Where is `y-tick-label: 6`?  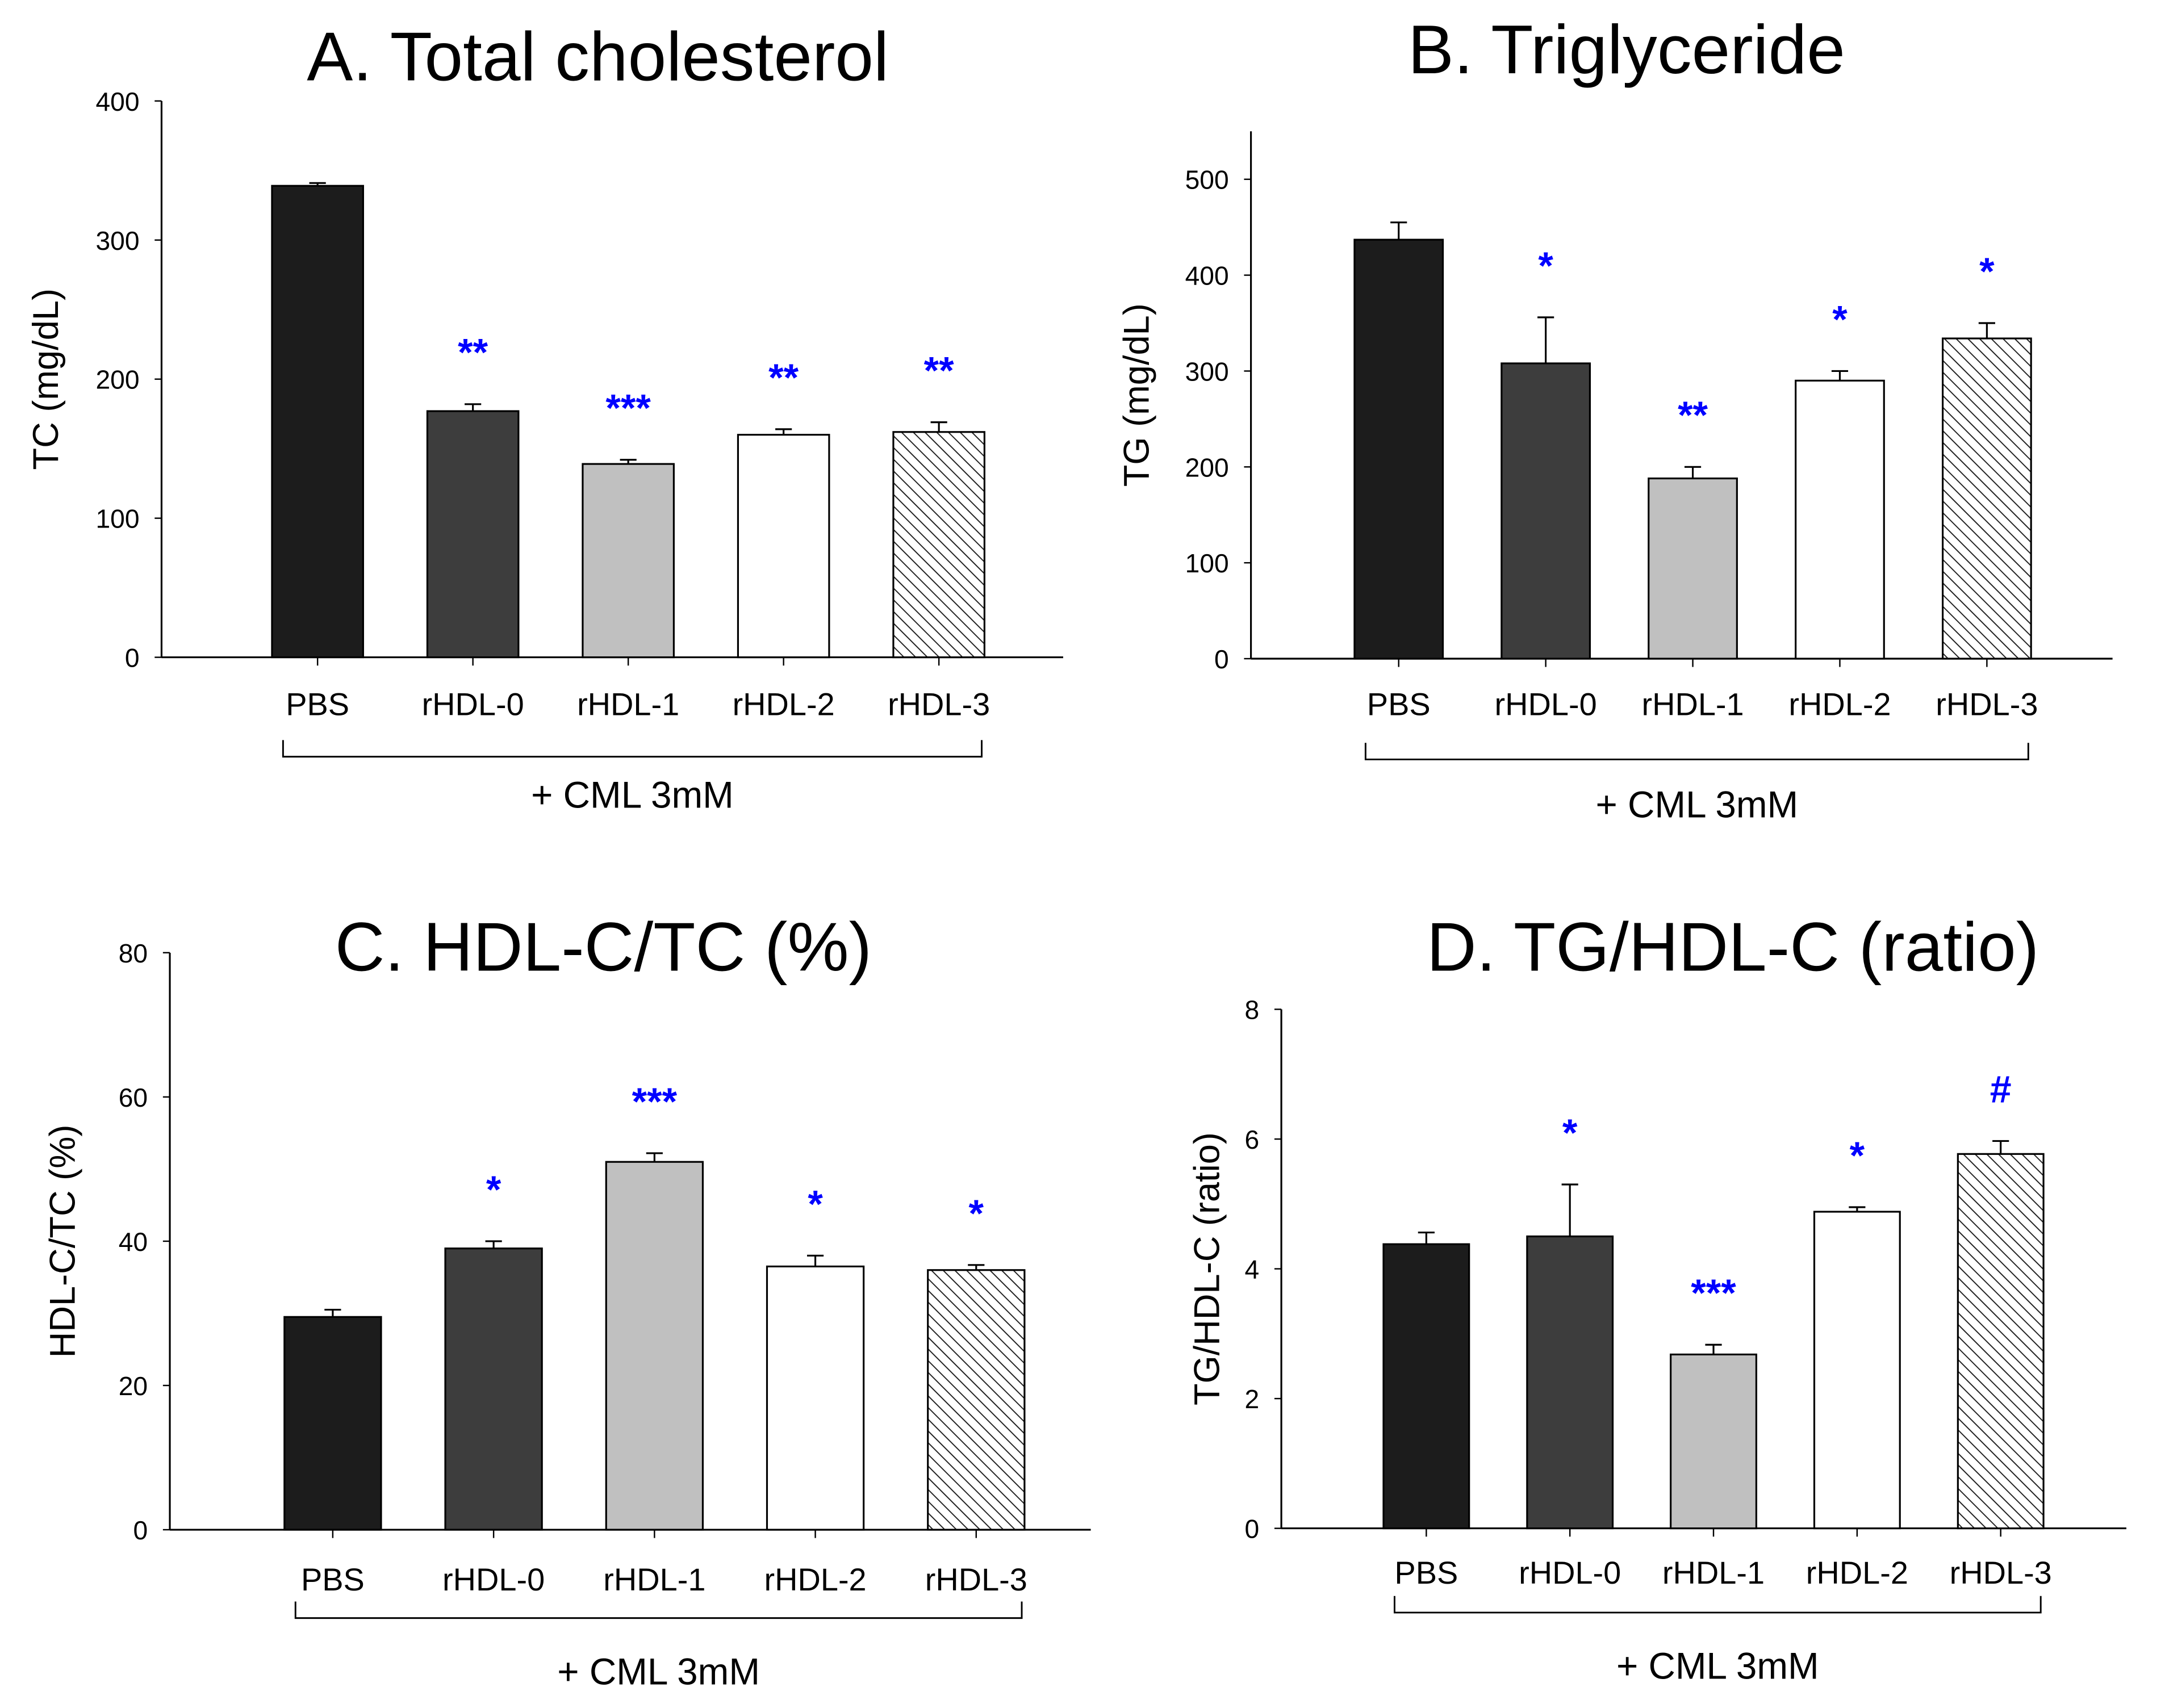 y-tick-label: 6 is located at coordinates (1251, 1139).